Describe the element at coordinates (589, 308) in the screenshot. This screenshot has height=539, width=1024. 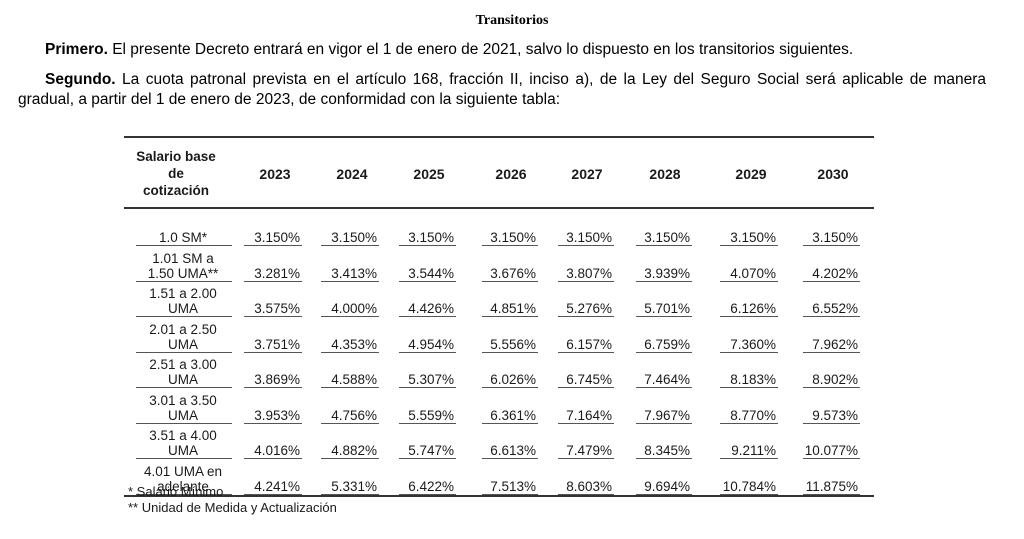
I see `rate-cell: 5.276%` at that location.